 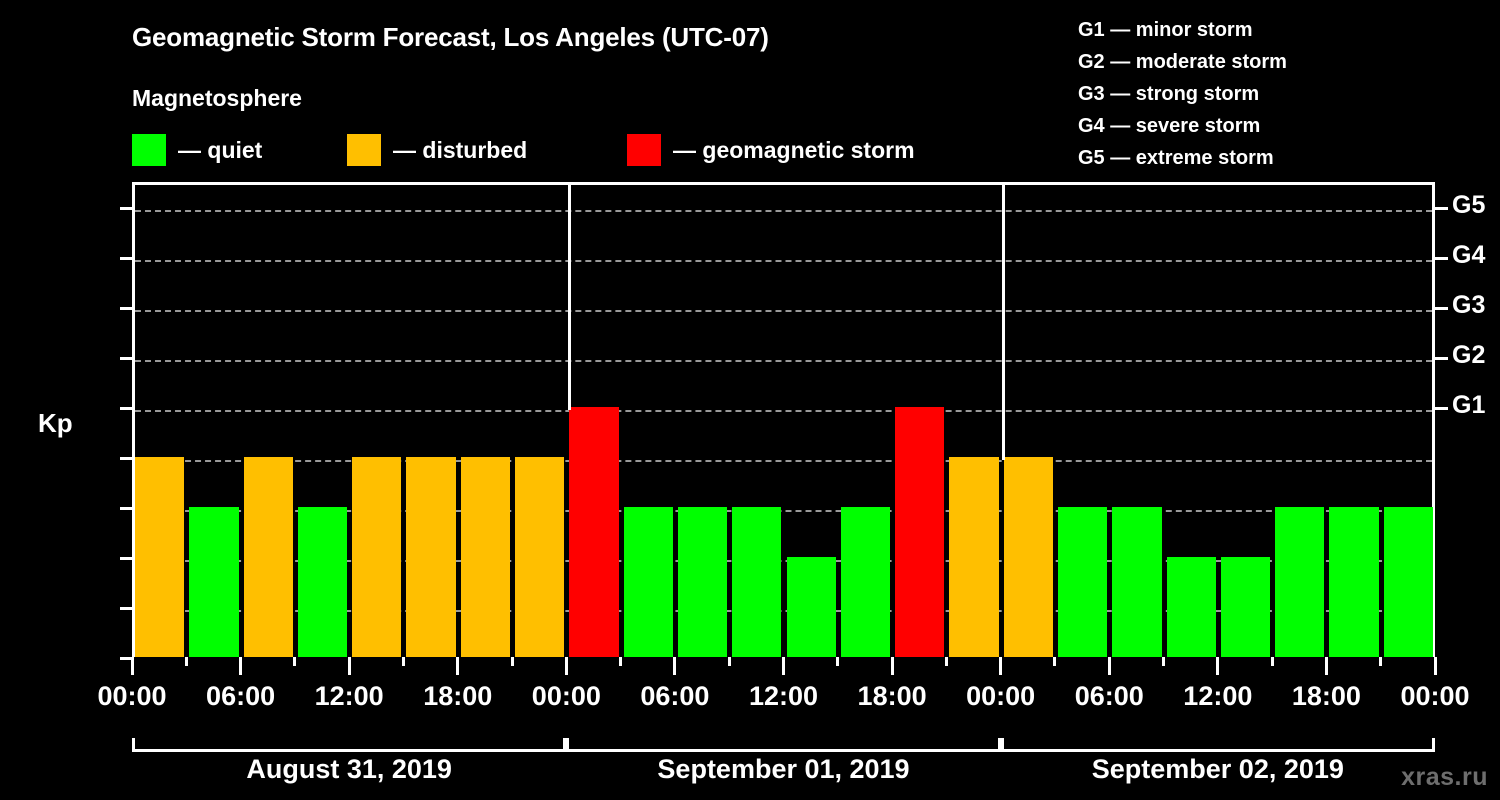 I want to click on g-scale-row: G3 — strong storm, so click(x=1169, y=94).